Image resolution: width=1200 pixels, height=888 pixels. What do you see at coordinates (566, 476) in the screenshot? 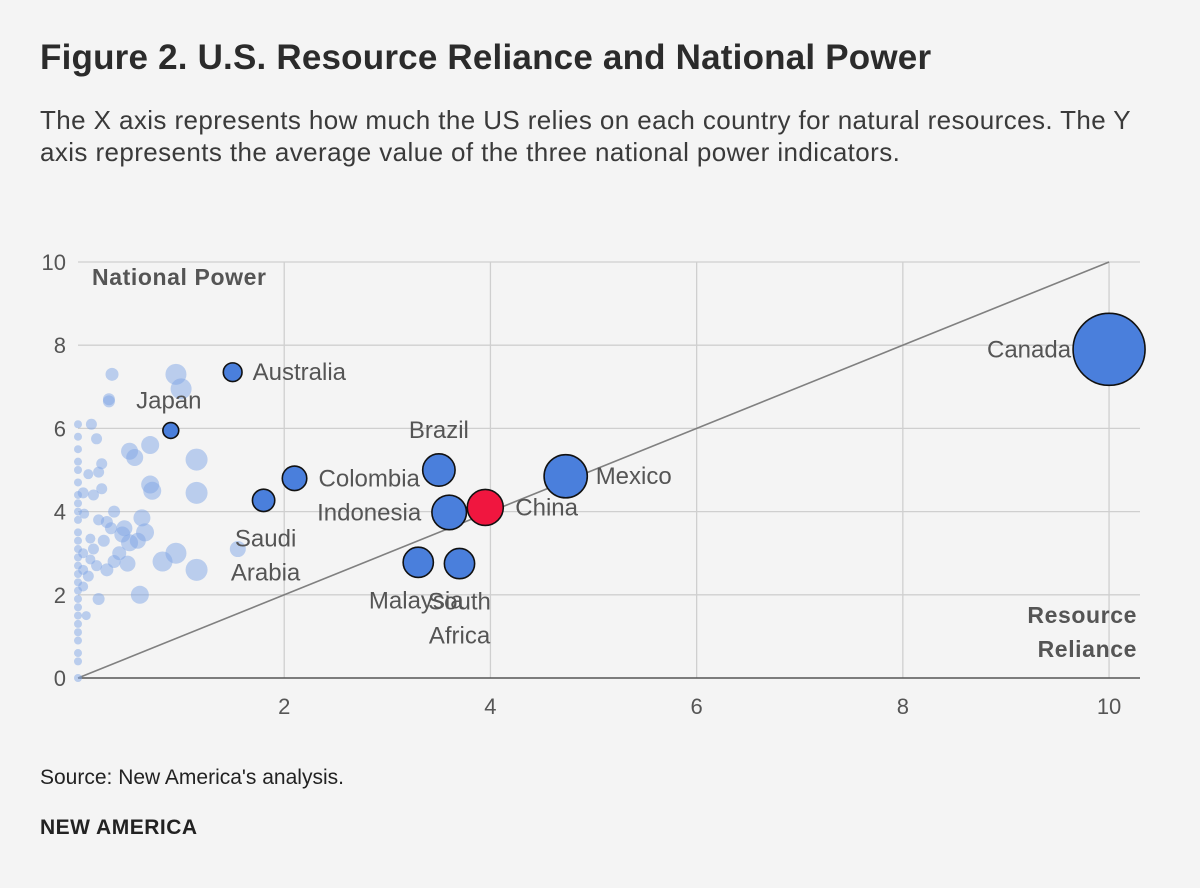
I see `country-point-mexico` at bounding box center [566, 476].